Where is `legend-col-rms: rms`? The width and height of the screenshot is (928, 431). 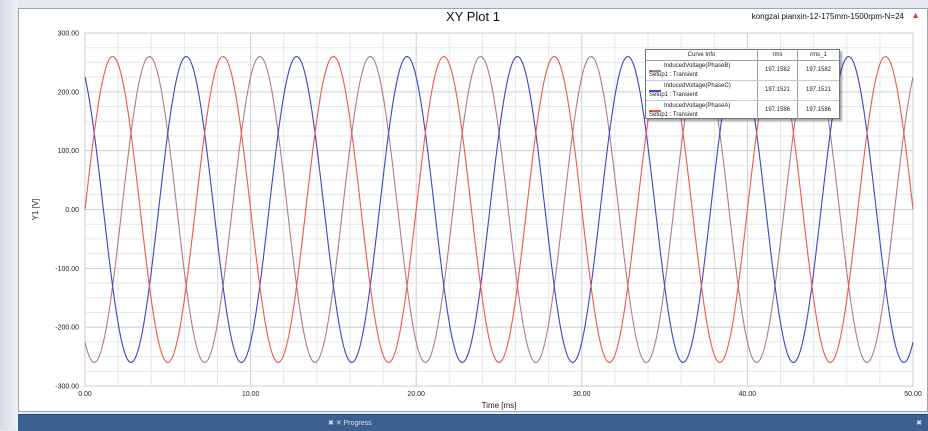 legend-col-rms: rms is located at coordinates (778, 55).